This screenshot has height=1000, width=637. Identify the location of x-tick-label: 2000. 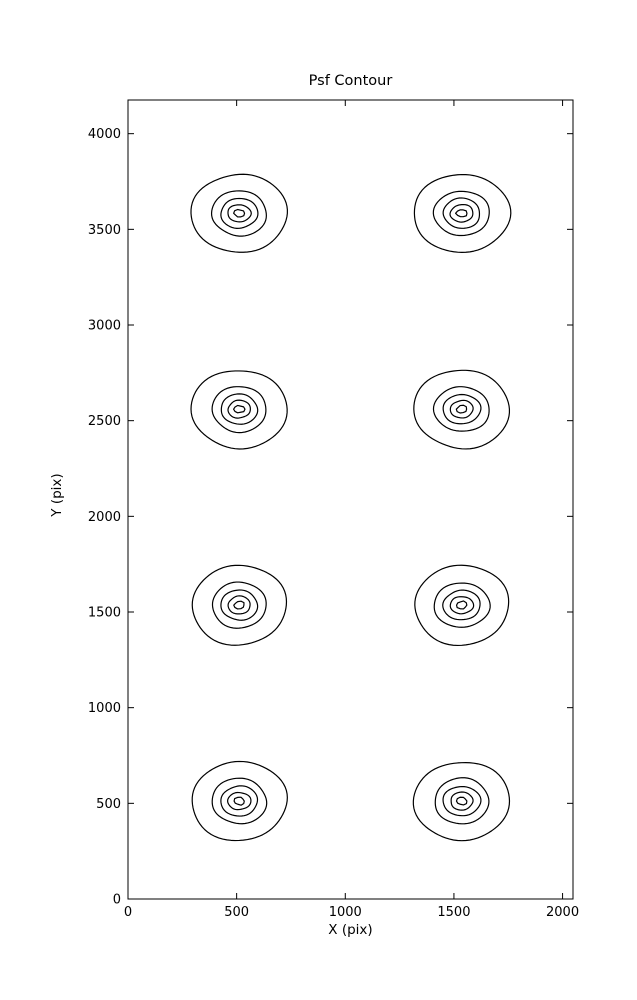
(562, 912).